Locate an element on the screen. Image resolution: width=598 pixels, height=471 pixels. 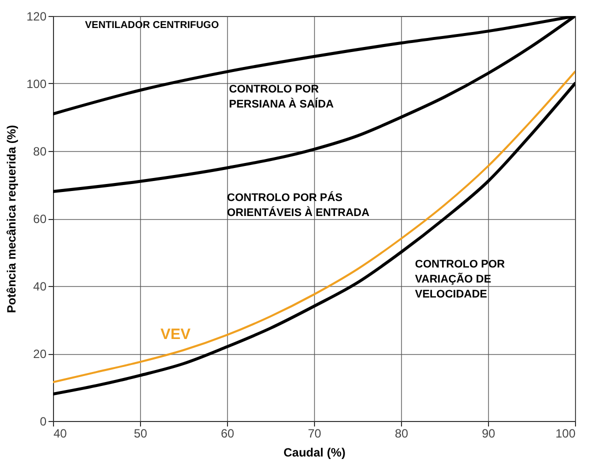
y-tick-label: 20 is located at coordinates (40, 354).